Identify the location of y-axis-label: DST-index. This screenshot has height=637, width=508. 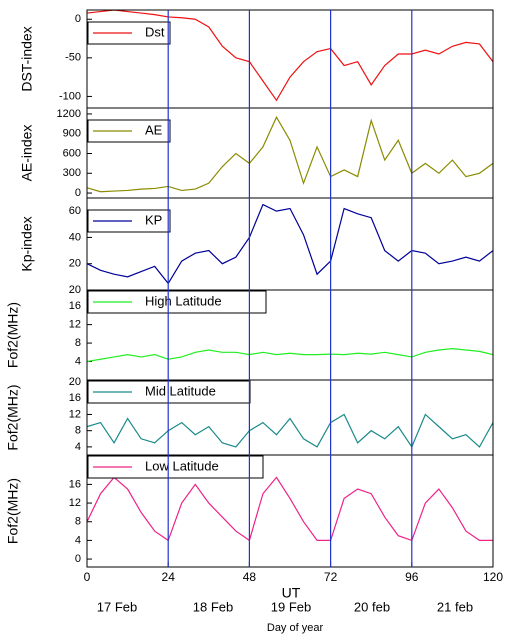
(27, 58).